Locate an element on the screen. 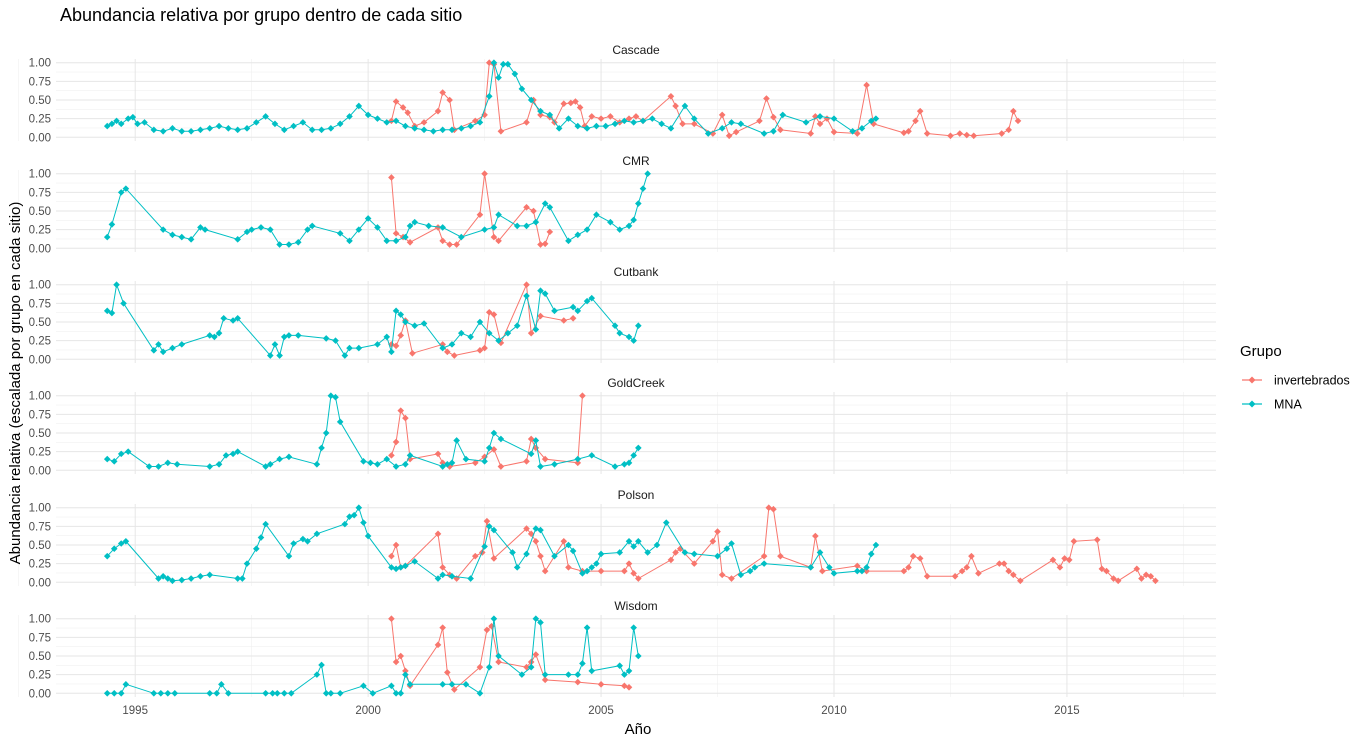 The image size is (1366, 744). x-axis: 1995 2000 2005 2010 2015 is located at coordinates (600, 711).